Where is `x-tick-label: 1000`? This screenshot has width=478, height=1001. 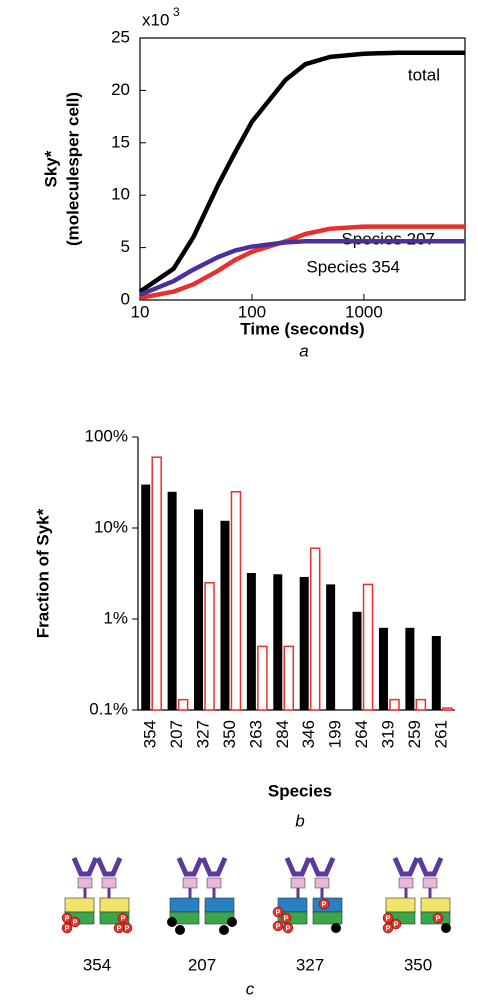
x-tick-label: 1000 is located at coordinates (364, 311).